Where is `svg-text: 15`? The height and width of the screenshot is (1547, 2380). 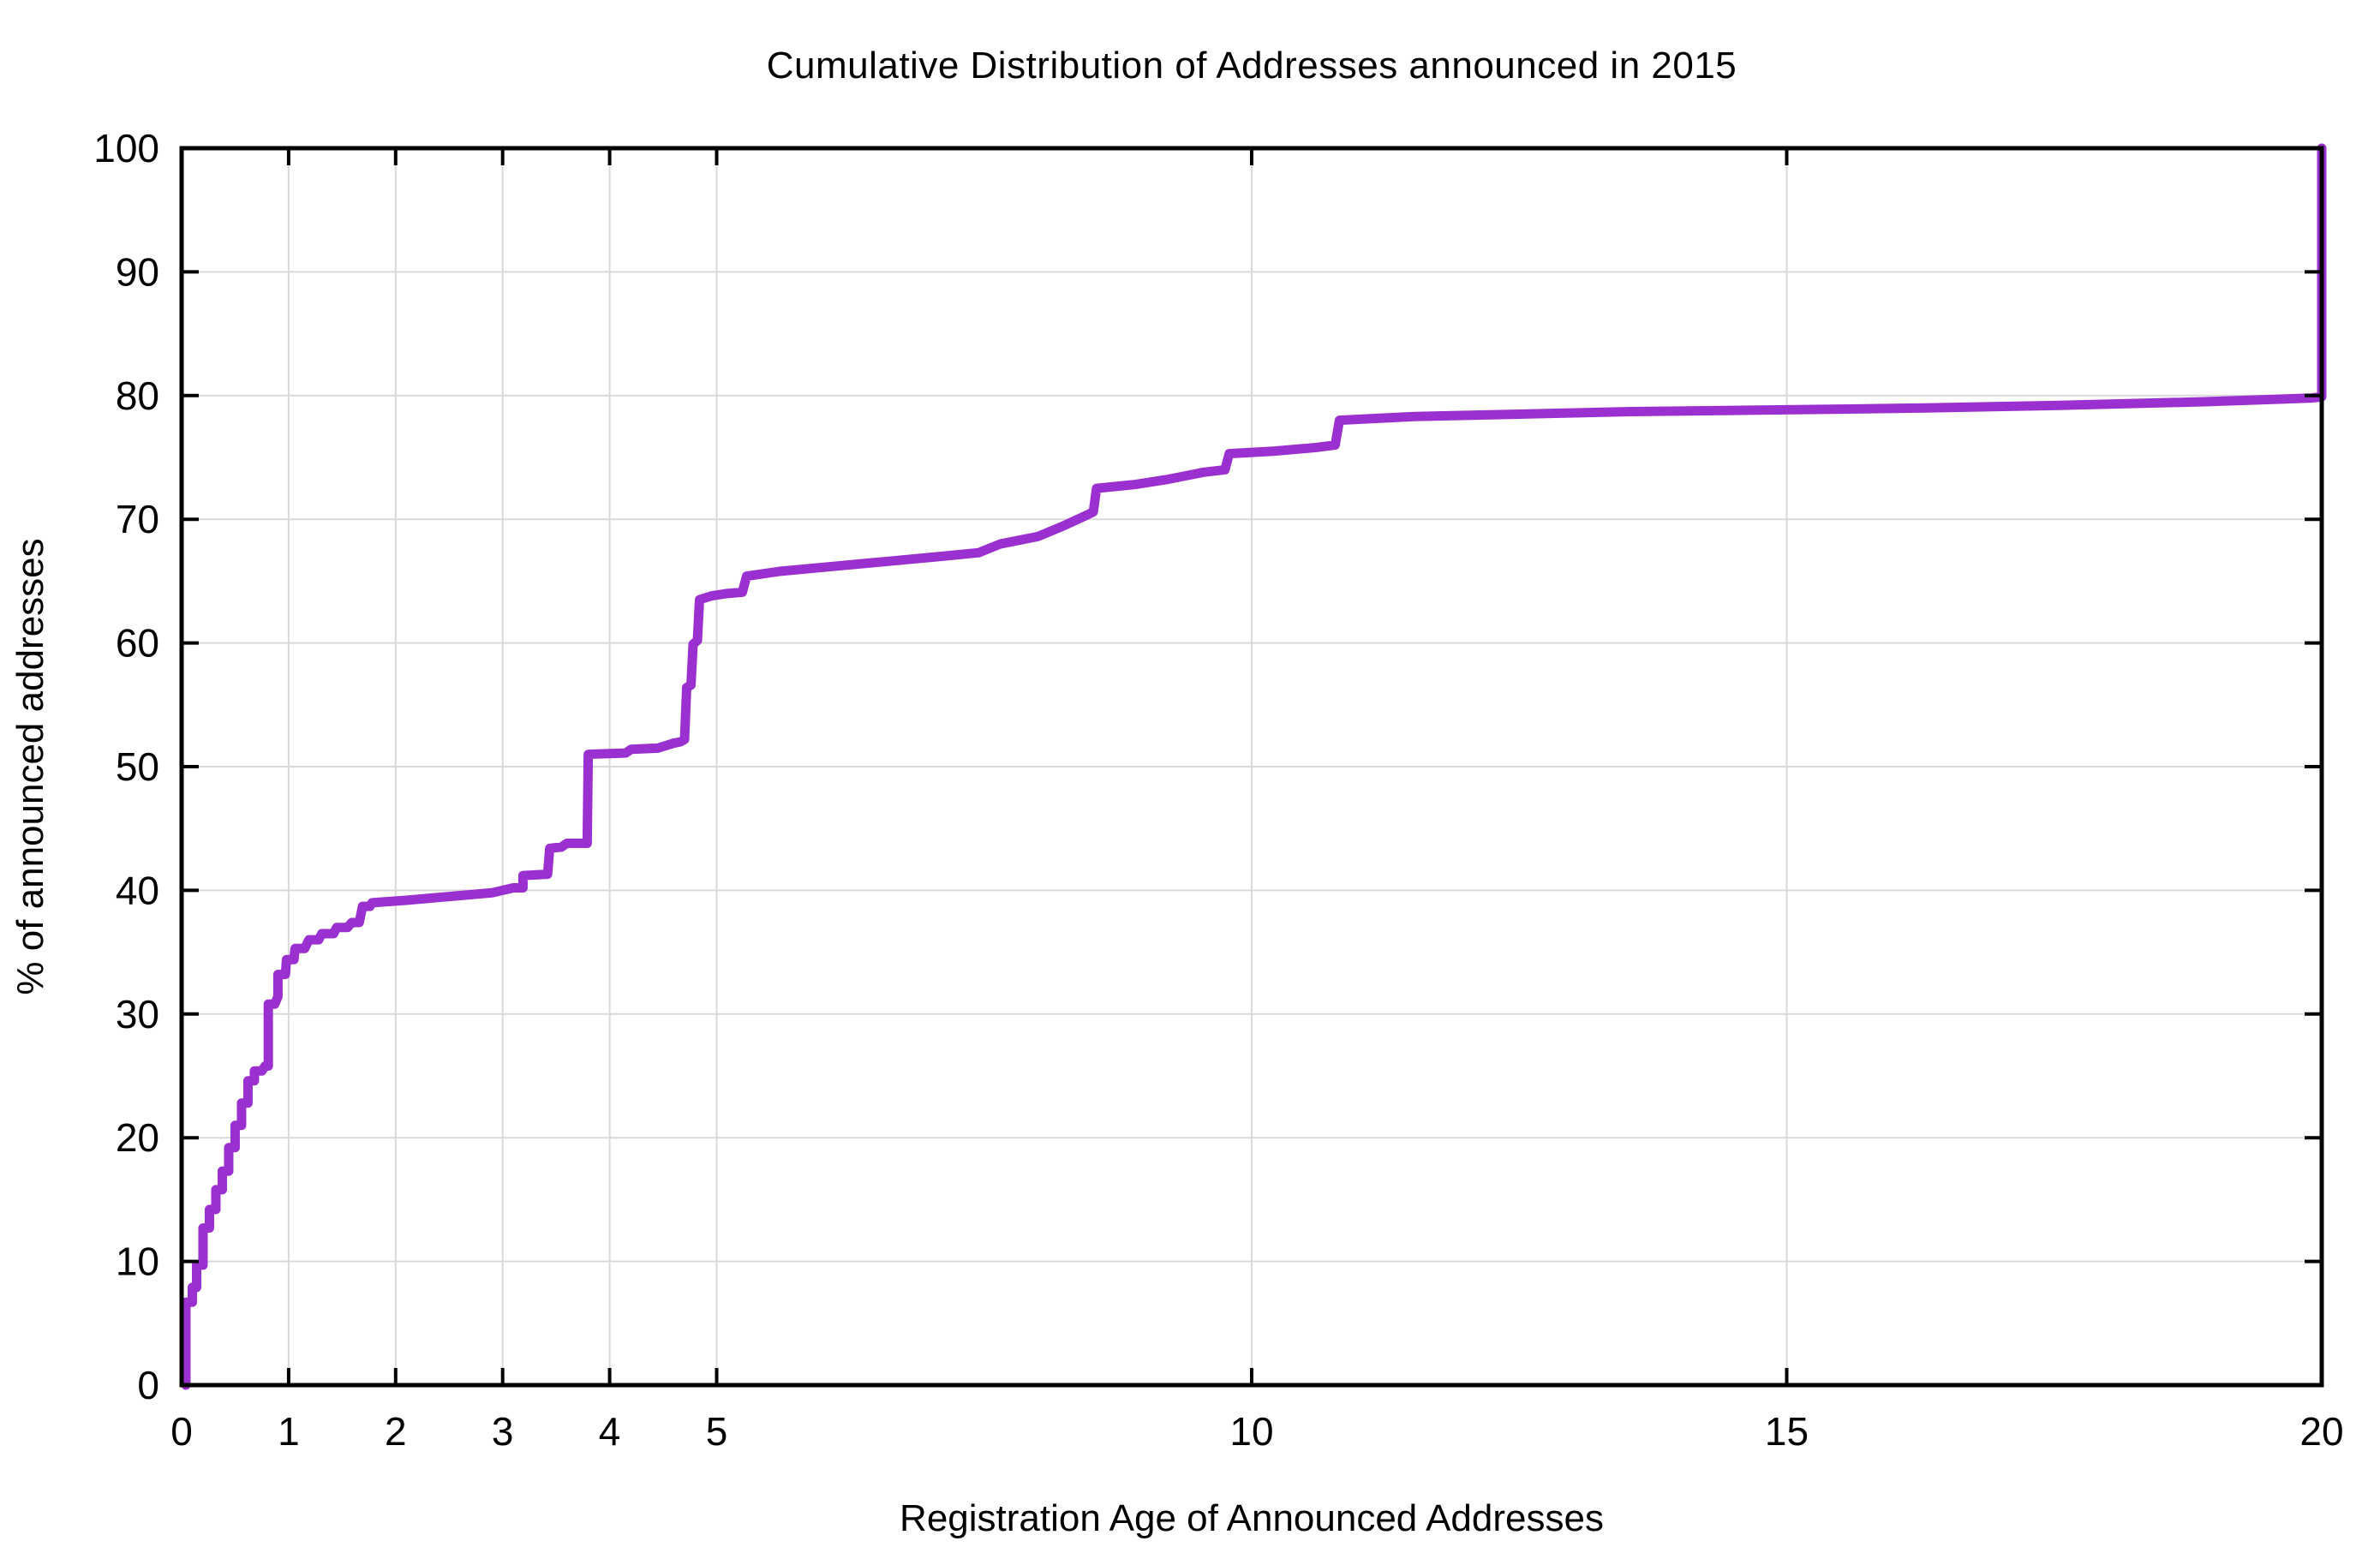
svg-text: 15 is located at coordinates (1787, 1431).